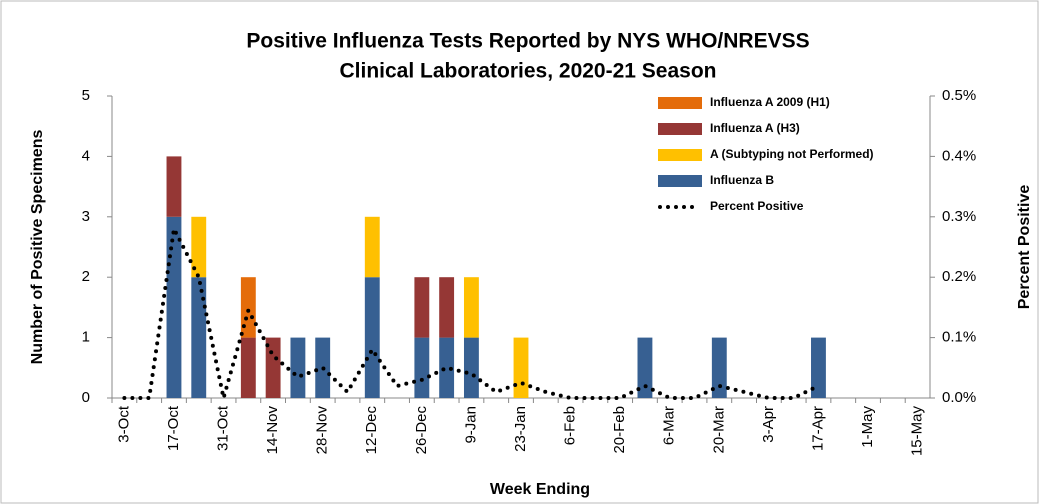  What do you see at coordinates (37, 247) in the screenshot?
I see `y-axis-title: Number of Positive Specimens` at bounding box center [37, 247].